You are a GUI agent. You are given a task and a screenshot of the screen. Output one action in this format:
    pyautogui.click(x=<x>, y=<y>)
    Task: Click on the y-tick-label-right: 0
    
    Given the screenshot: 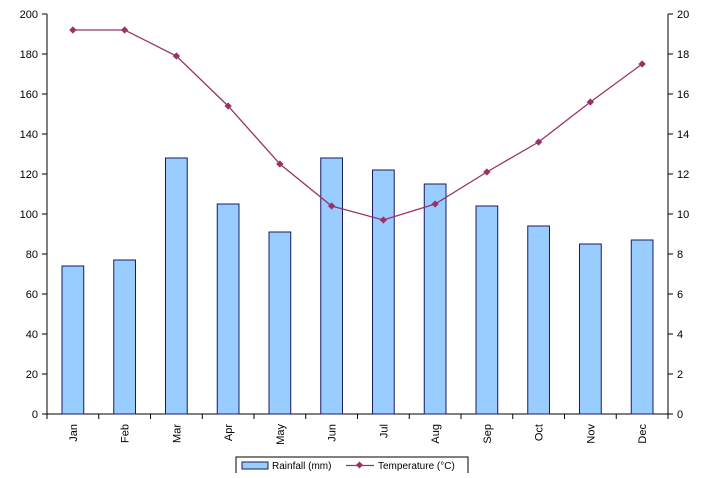 What is the action you would take?
    pyautogui.click(x=680, y=415)
    